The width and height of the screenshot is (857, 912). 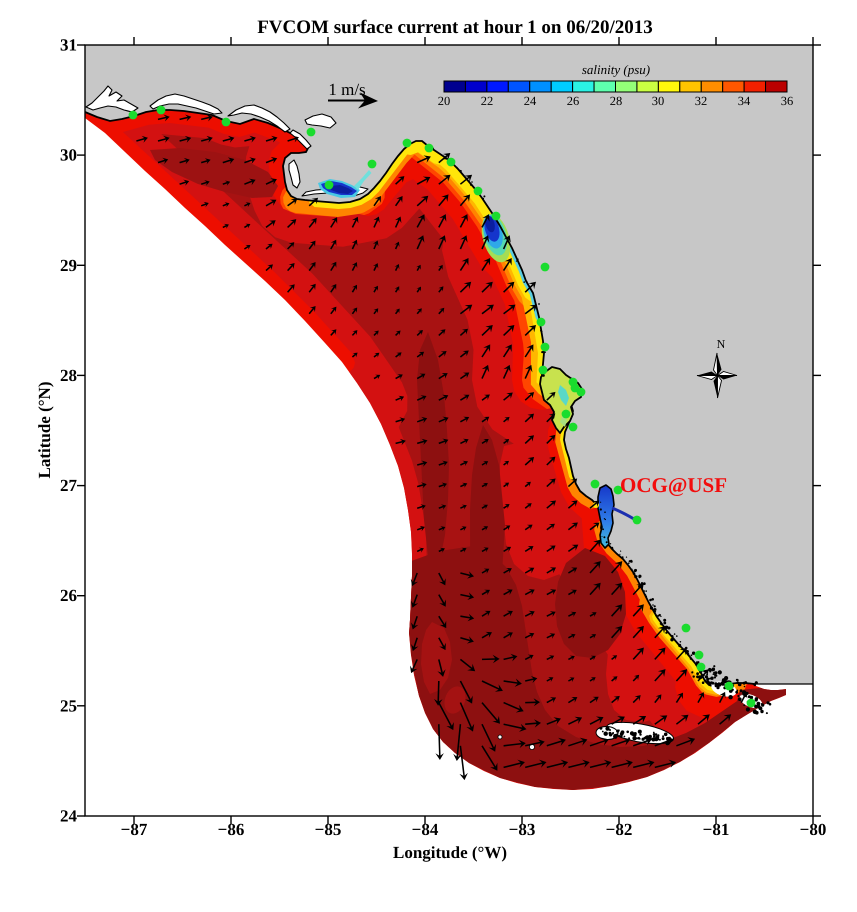 I want to click on svg-text: 29, so click(x=68, y=265).